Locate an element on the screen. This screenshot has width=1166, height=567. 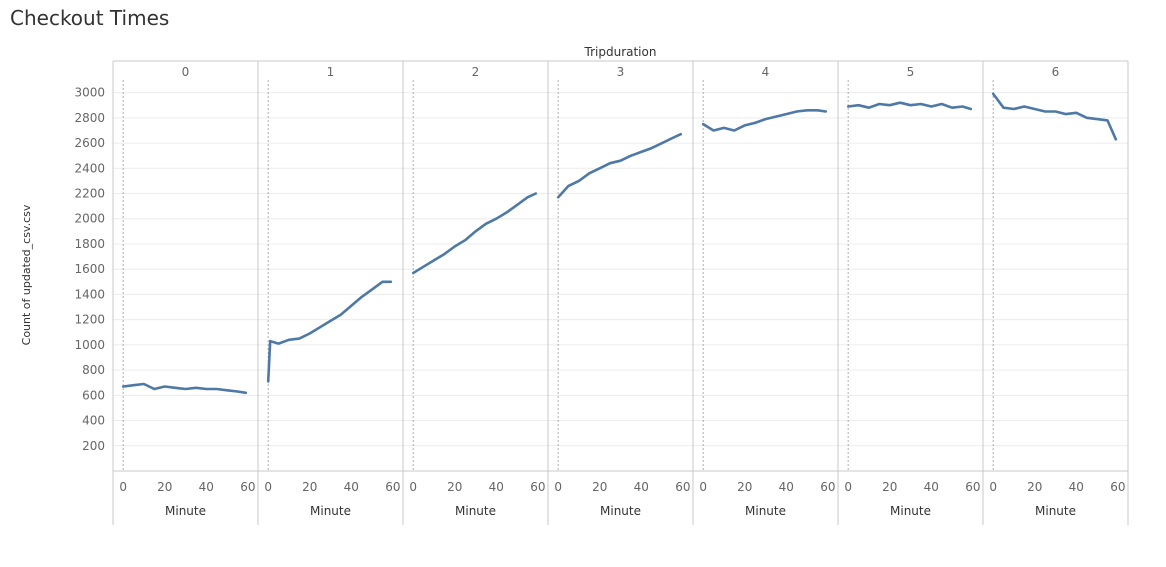
y-tick-label: 1200 is located at coordinates (89, 320).